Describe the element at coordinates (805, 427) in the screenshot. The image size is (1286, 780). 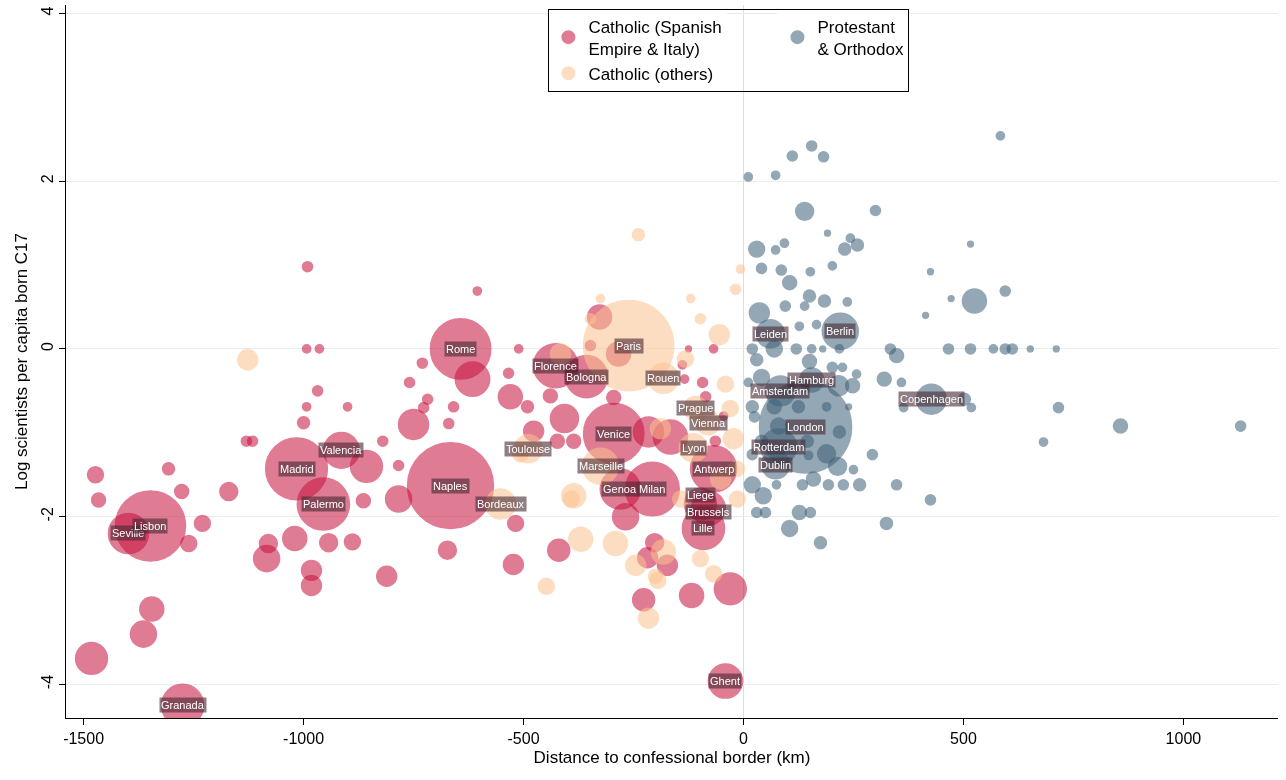
I see `annotation: London` at that location.